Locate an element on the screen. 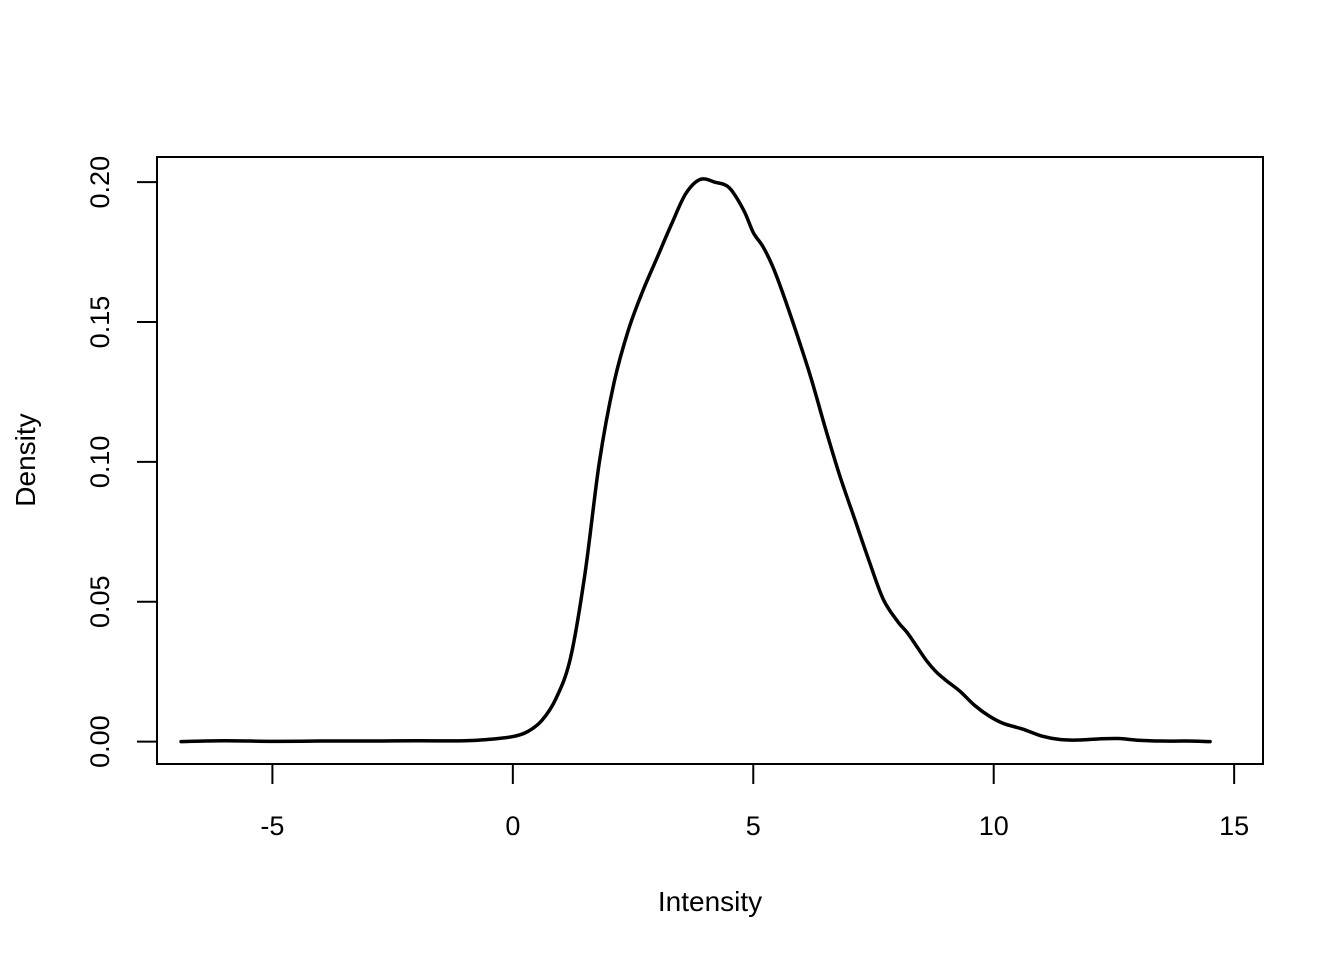 The height and width of the screenshot is (960, 1344). y-tick-label: 0.10 is located at coordinates (100, 462).